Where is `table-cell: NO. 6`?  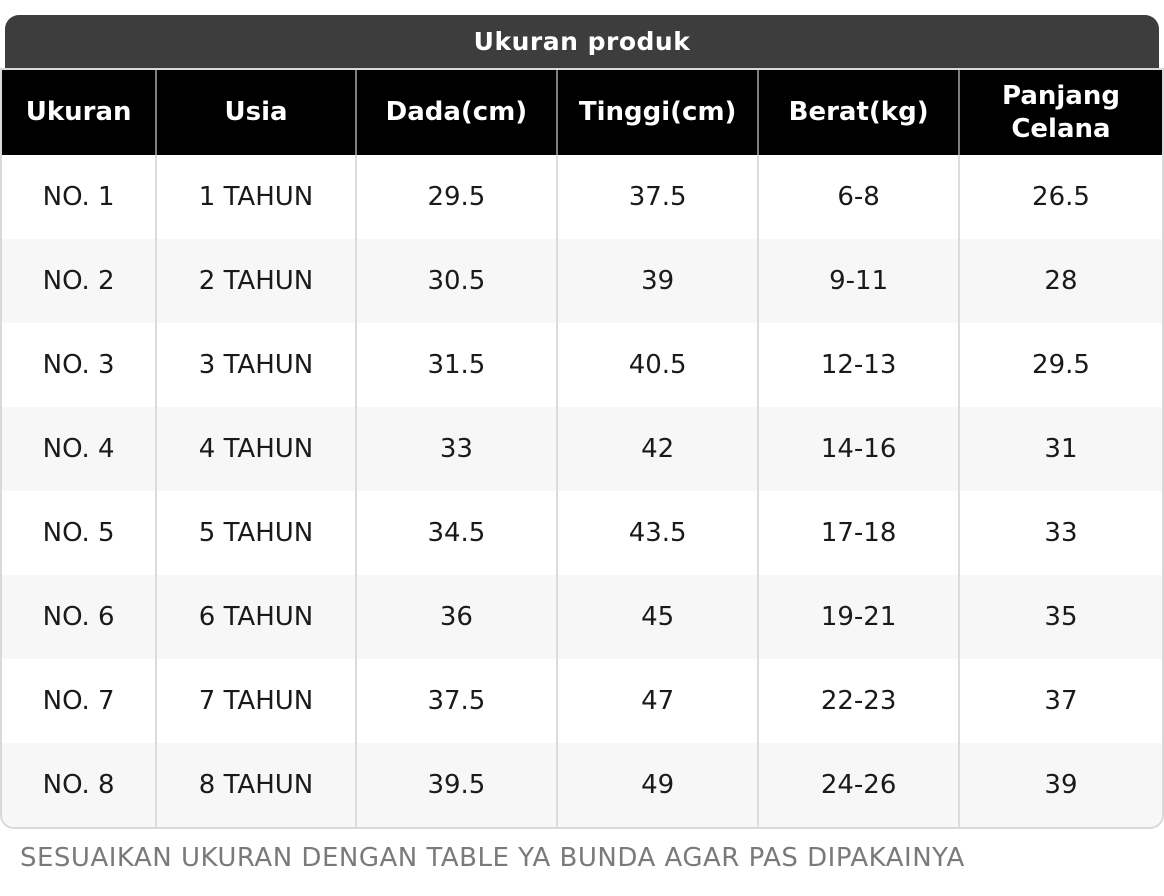
table-cell: NO. 6 is located at coordinates (79, 617).